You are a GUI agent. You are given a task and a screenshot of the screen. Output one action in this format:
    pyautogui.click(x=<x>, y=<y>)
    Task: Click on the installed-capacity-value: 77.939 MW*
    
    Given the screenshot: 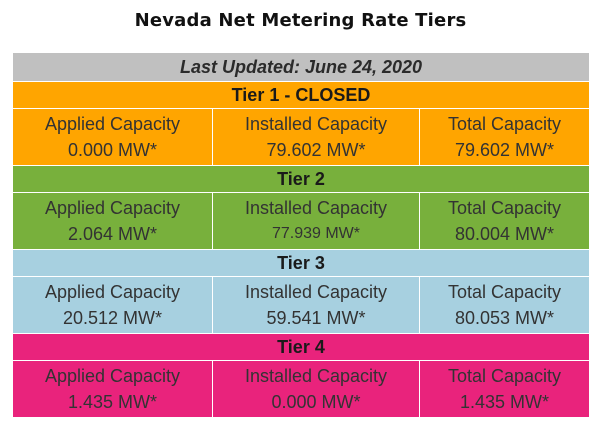 What is the action you would take?
    pyautogui.click(x=316, y=233)
    